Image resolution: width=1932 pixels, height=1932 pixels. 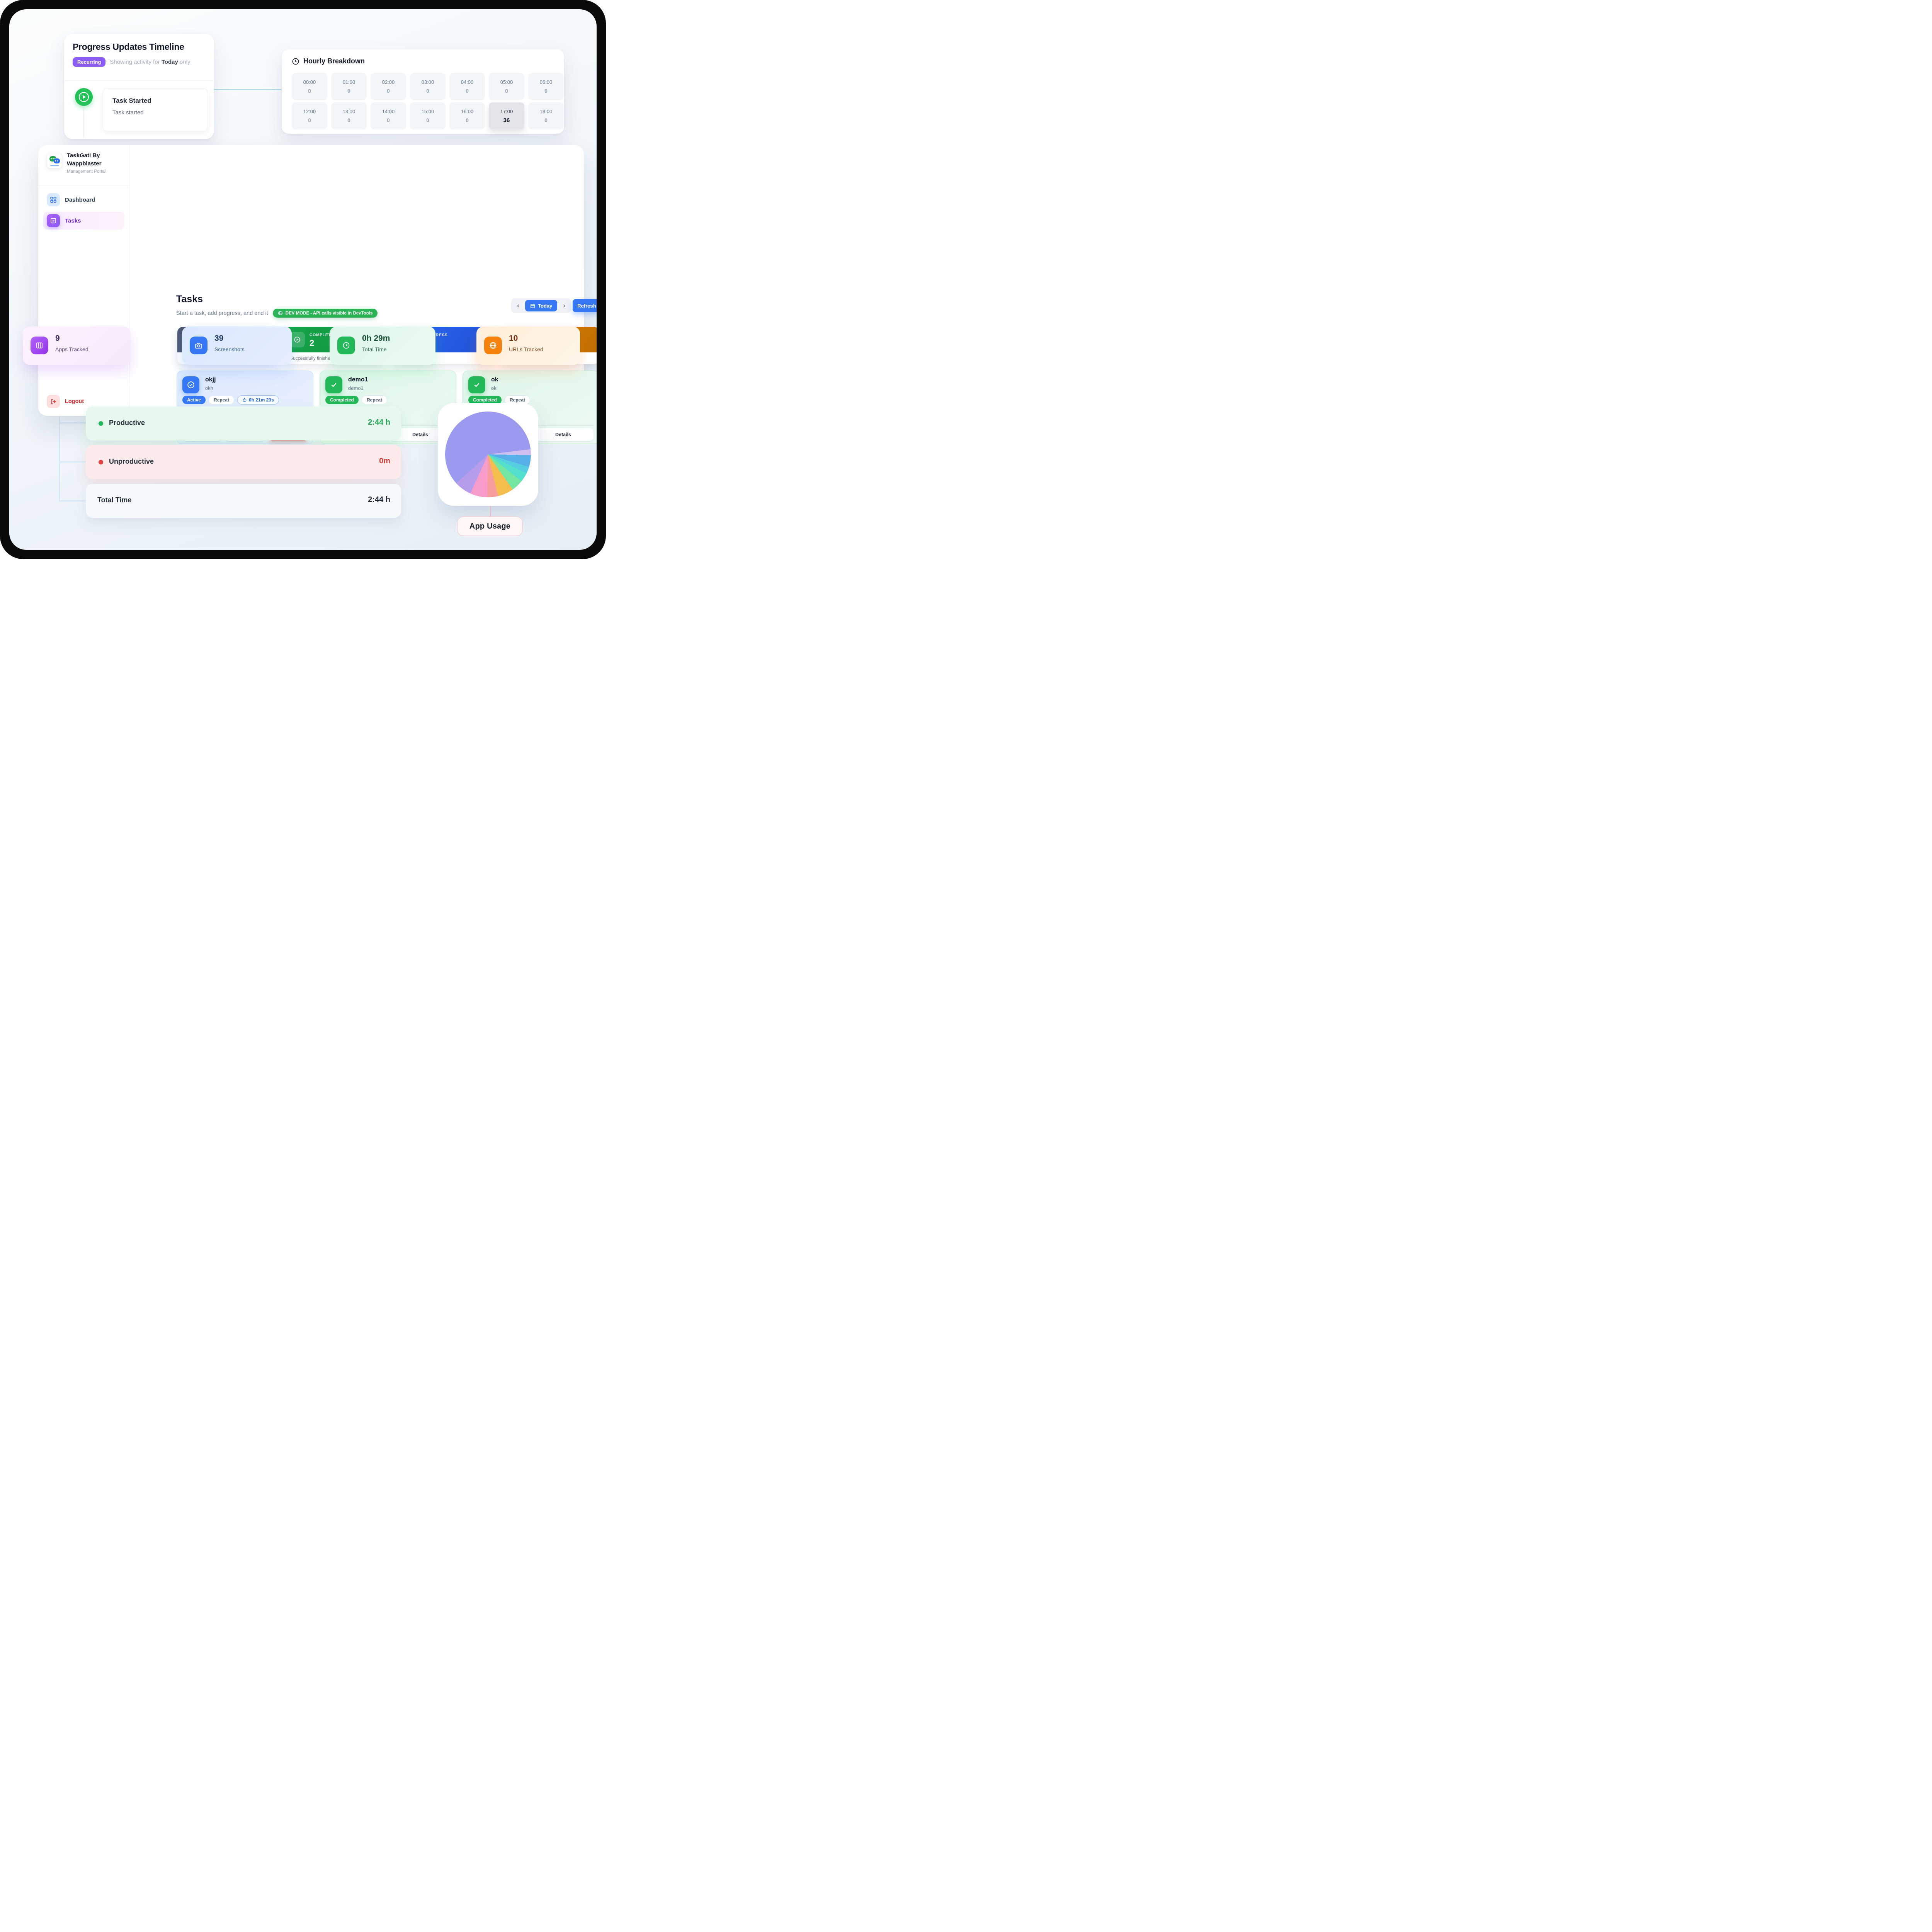 I want to click on recurring-badge: Recurring, so click(x=90, y=62).